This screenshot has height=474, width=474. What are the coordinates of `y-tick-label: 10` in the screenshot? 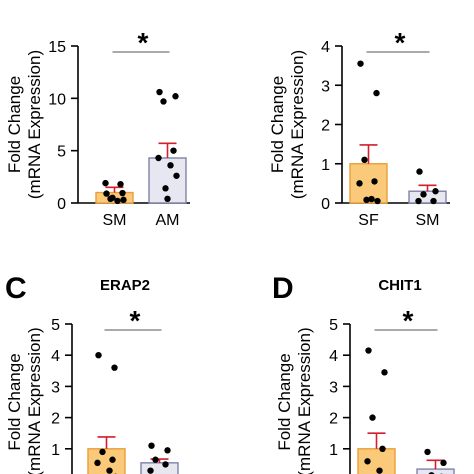 It's located at (57, 99).